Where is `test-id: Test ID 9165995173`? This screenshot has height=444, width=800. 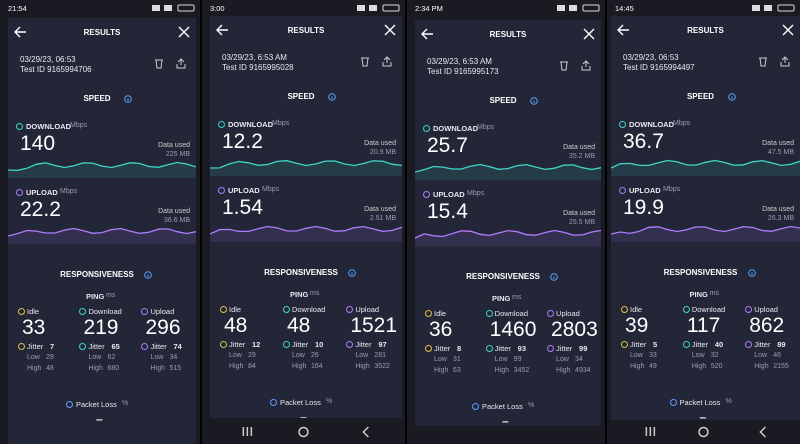
test-id: Test ID 9165995173 is located at coordinates (463, 71).